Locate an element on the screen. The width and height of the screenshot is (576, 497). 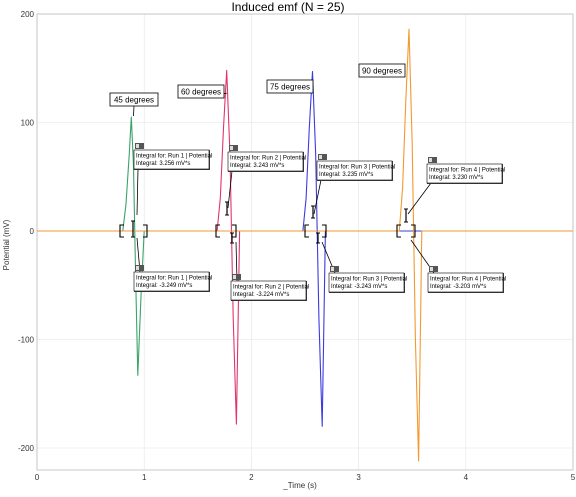
integral-box-run4-pos is located at coordinates (464, 173).